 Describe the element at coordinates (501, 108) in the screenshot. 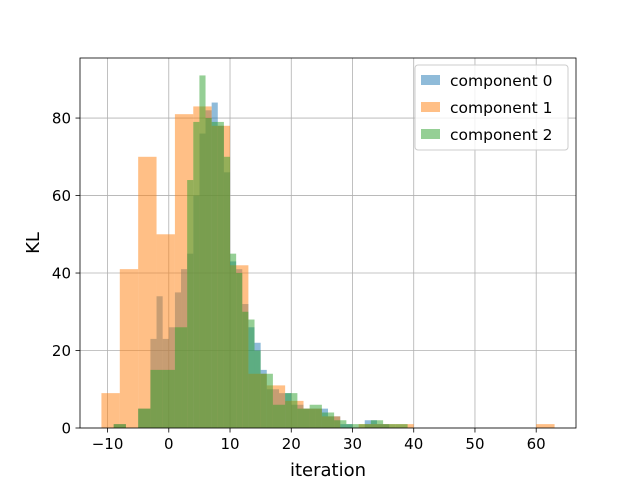

I see `legend-label: component 1` at that location.